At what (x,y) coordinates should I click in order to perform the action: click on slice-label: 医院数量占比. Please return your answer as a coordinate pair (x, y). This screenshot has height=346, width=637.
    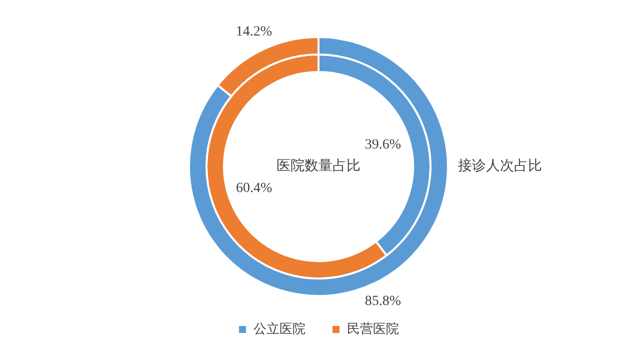
    Looking at the image, I should click on (318, 166).